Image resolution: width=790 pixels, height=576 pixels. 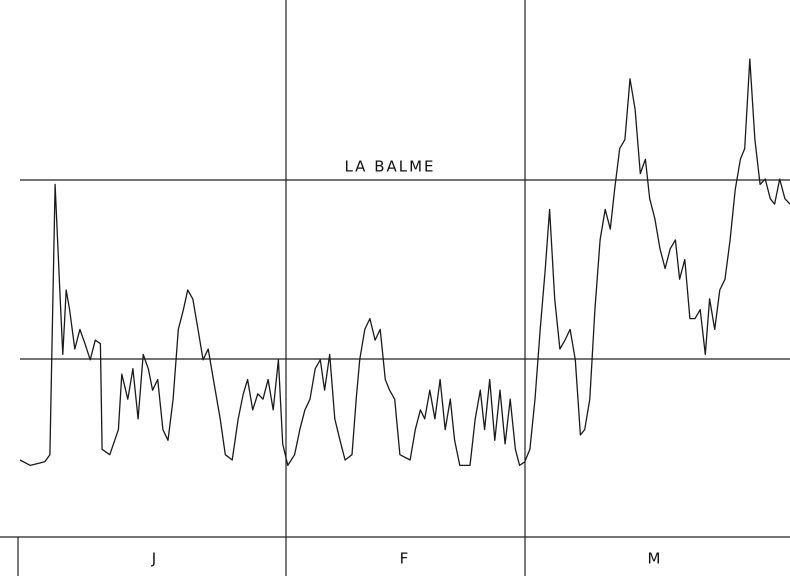 What do you see at coordinates (405, 559) in the screenshot?
I see `x-tick-label: F` at bounding box center [405, 559].